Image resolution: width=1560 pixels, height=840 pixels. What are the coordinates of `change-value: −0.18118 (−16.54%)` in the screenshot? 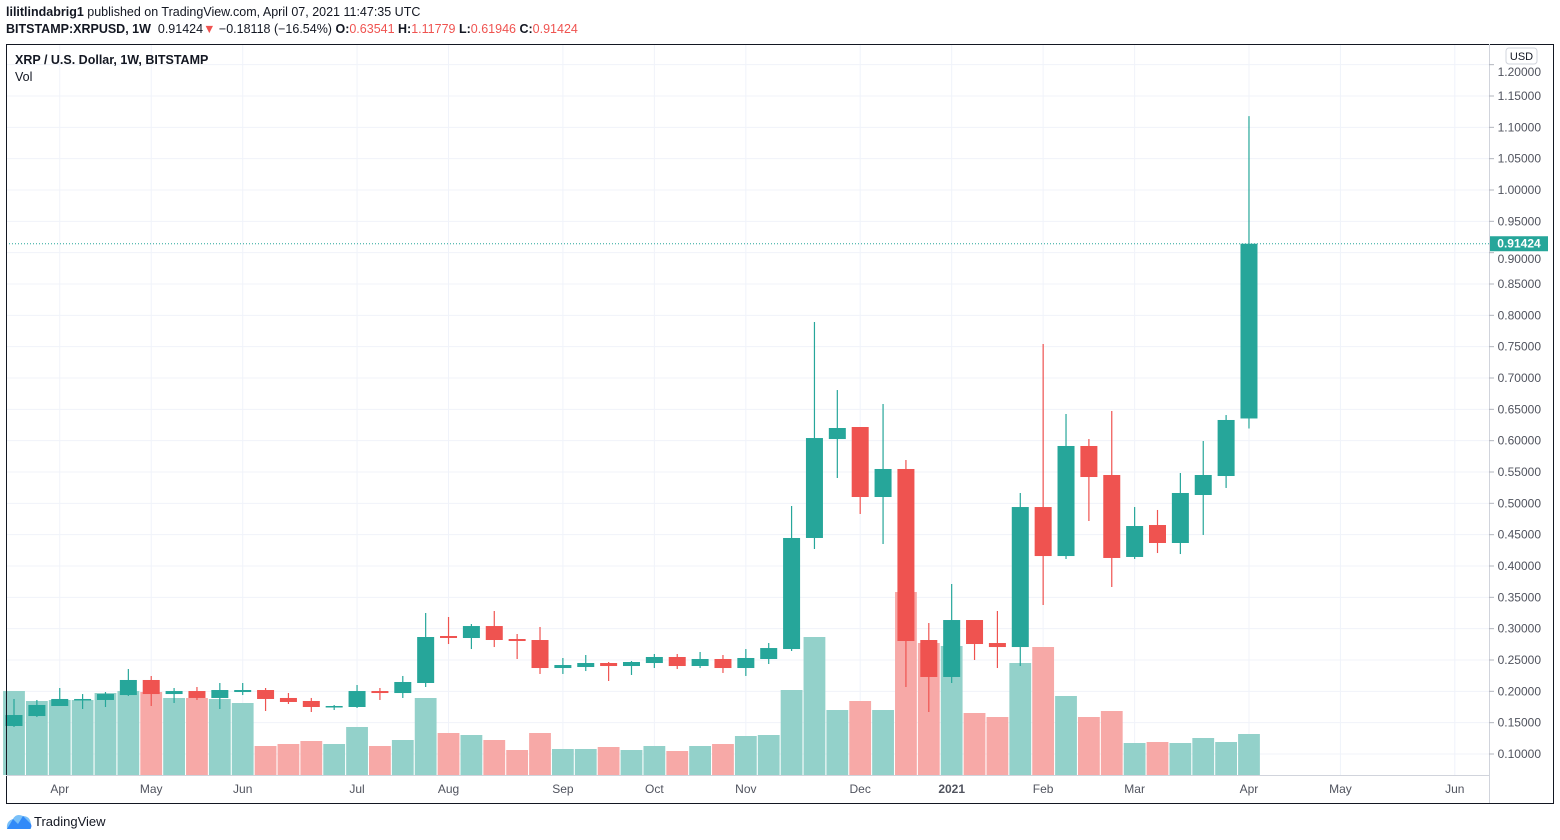 It's located at (275, 29).